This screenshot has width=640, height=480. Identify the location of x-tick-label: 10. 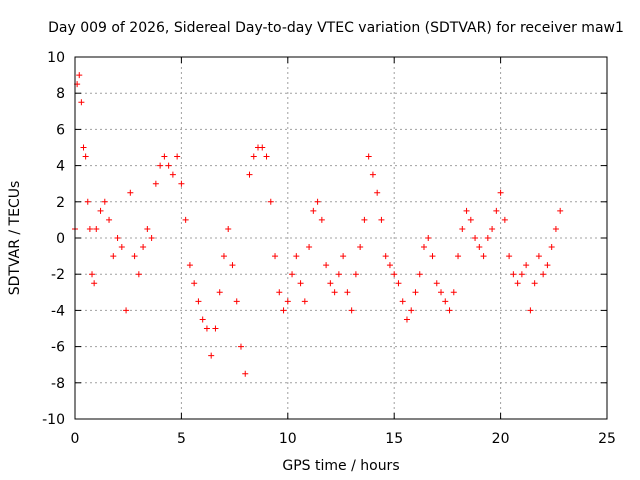
(288, 439).